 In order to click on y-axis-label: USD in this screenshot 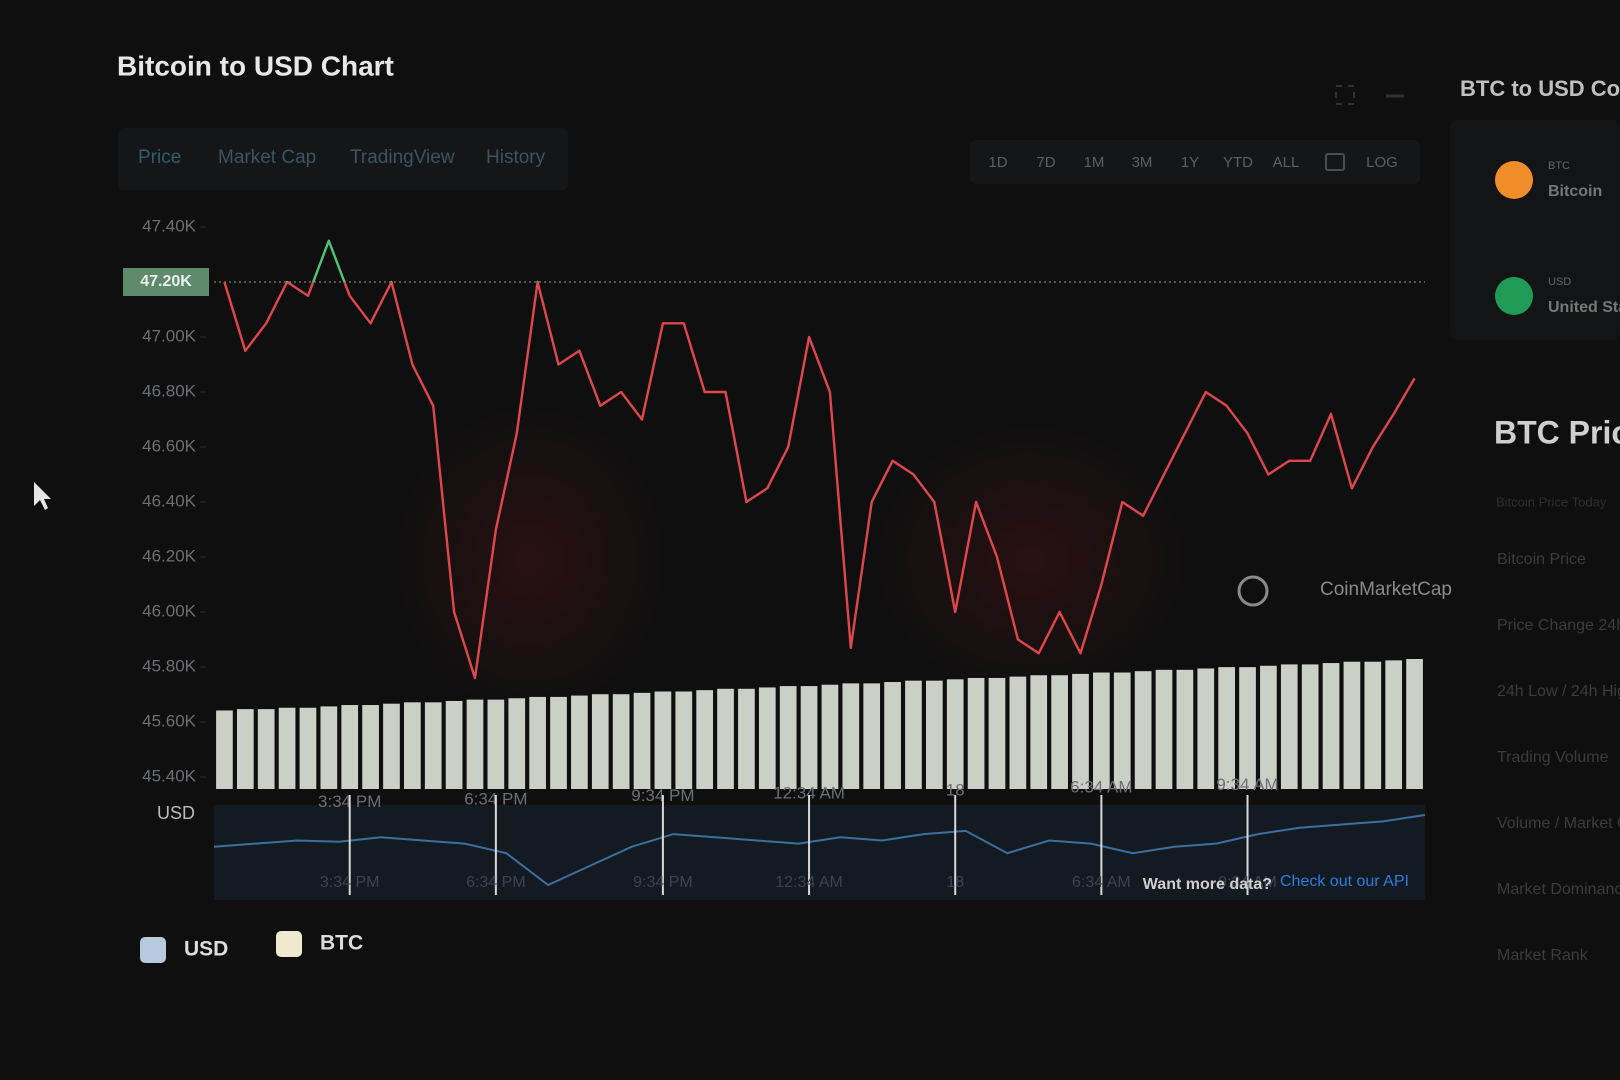, I will do `click(176, 813)`.